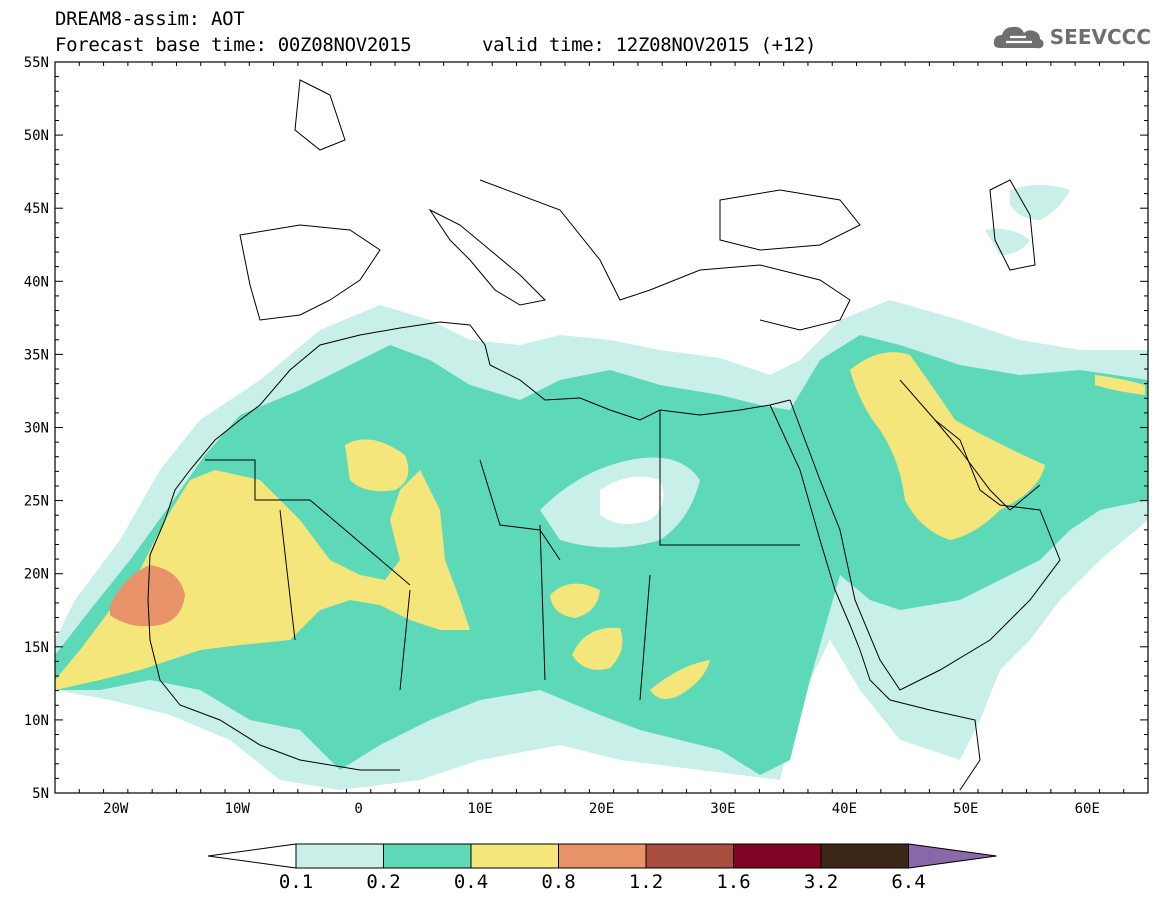 Image resolution: width=1165 pixels, height=905 pixels. Describe the element at coordinates (1012, 225) in the screenshot. I see `coast-caspian` at that location.